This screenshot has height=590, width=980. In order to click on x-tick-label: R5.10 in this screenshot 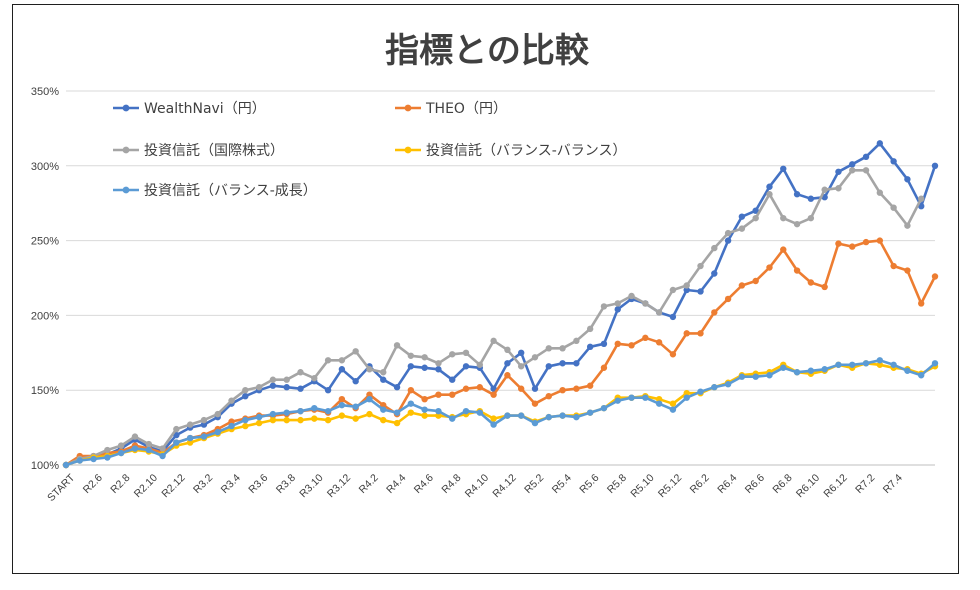, I will do `click(642, 486)`.